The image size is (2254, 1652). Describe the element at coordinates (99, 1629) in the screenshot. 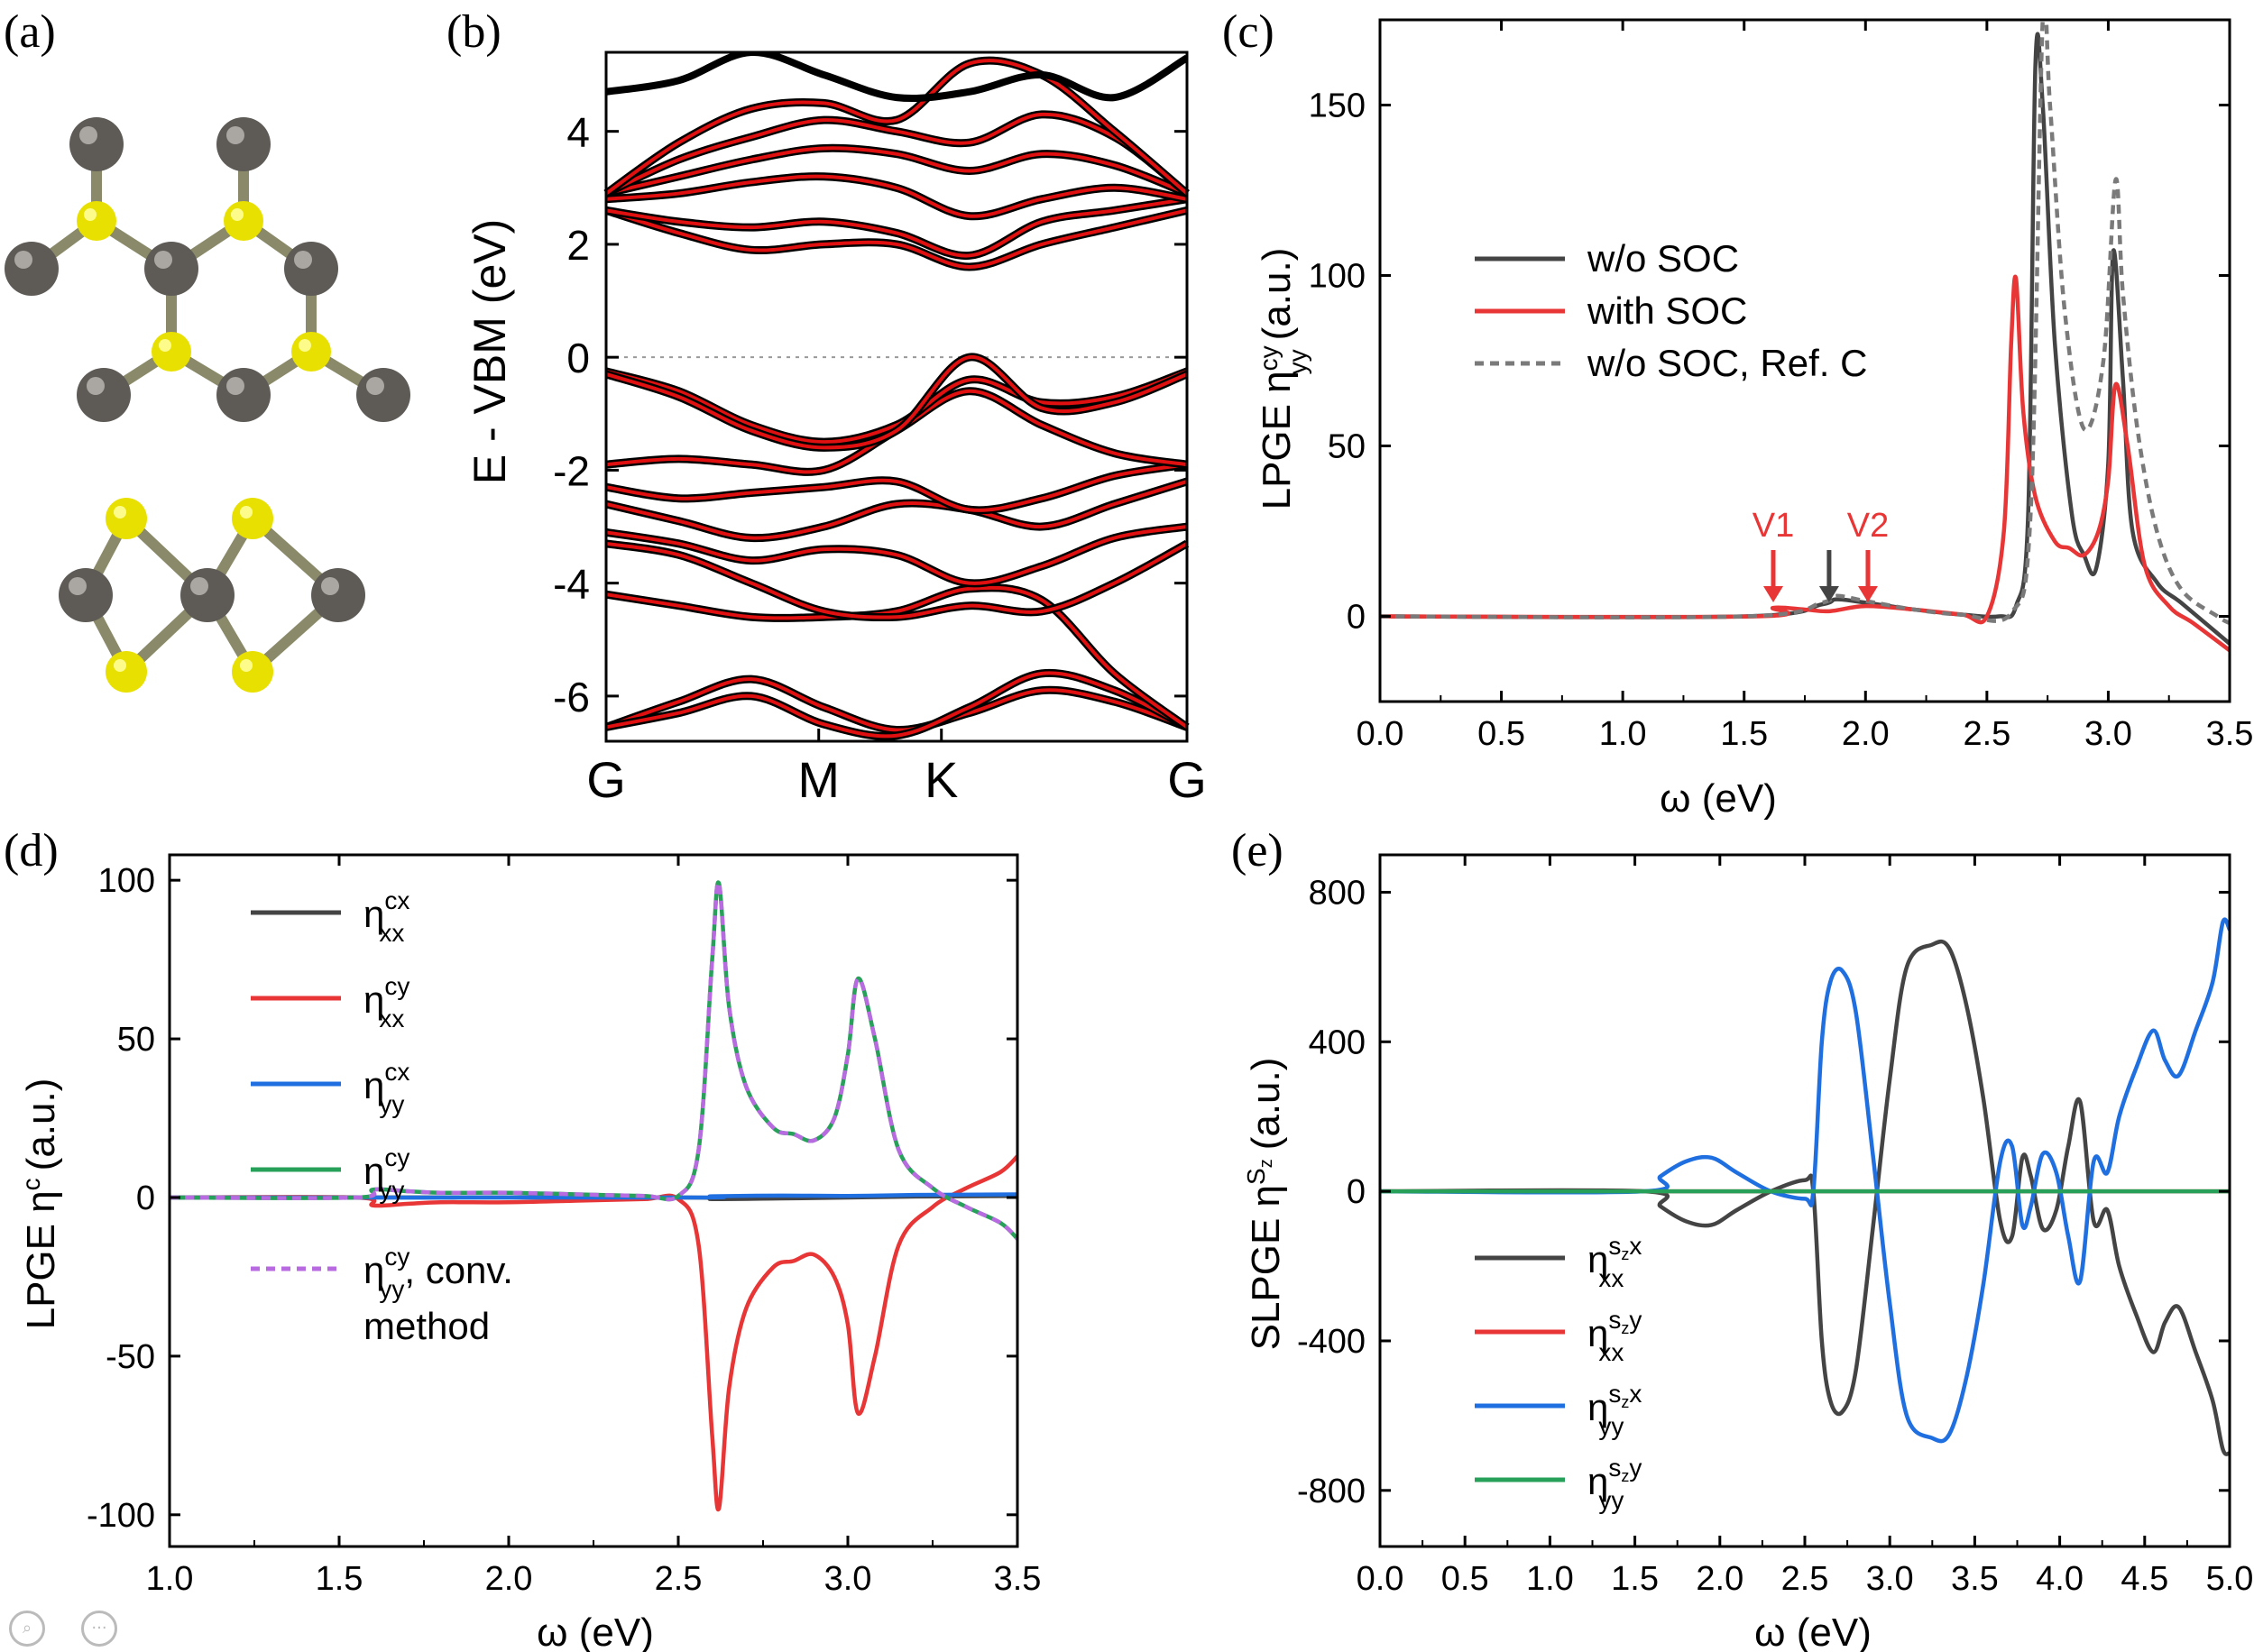

I see `more-icon: ···` at that location.